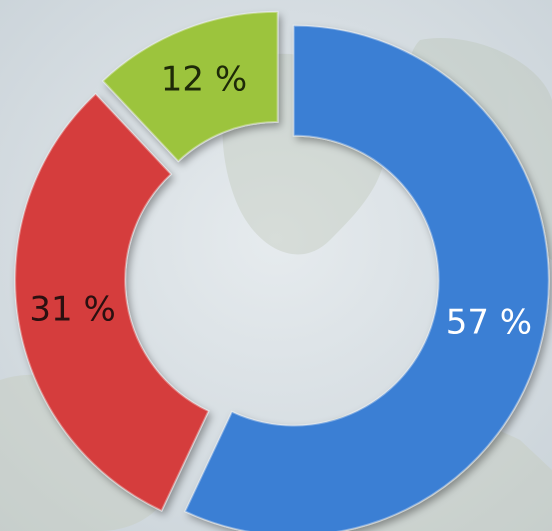 This screenshot has height=531, width=552. Describe the element at coordinates (204, 79) in the screenshot. I see `value-label: 12 %` at that location.